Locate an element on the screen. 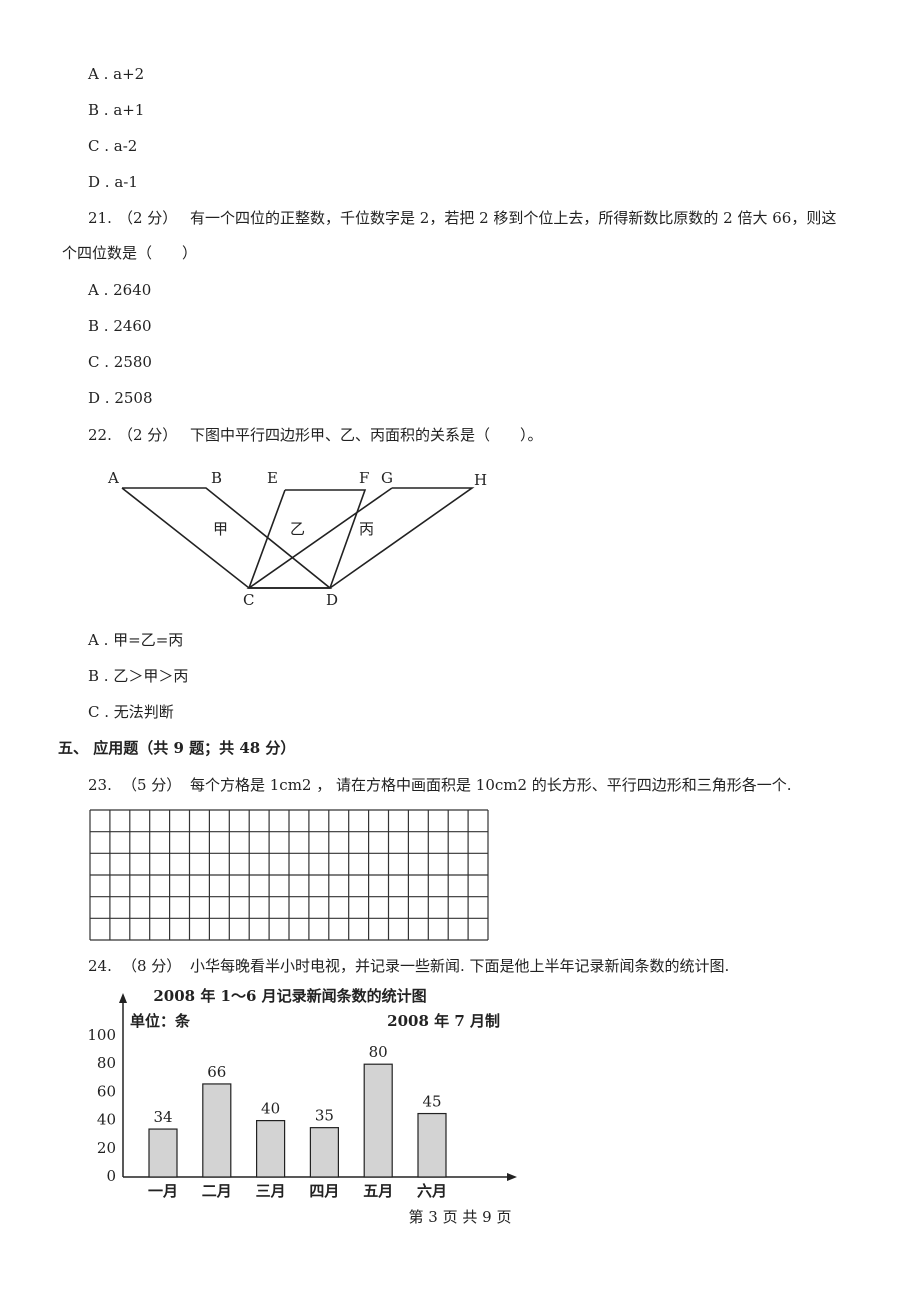 This screenshot has height=1302, width=920. chart-unit: 单位：条 is located at coordinates (160, 1021).